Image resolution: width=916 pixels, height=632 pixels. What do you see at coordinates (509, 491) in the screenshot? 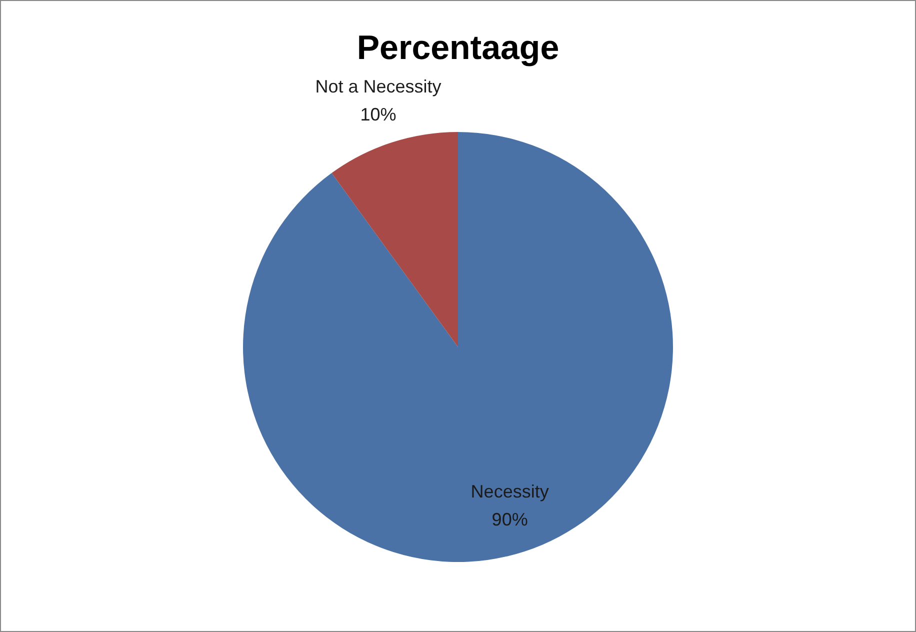
I see `slice-label: Necessity` at bounding box center [509, 491].